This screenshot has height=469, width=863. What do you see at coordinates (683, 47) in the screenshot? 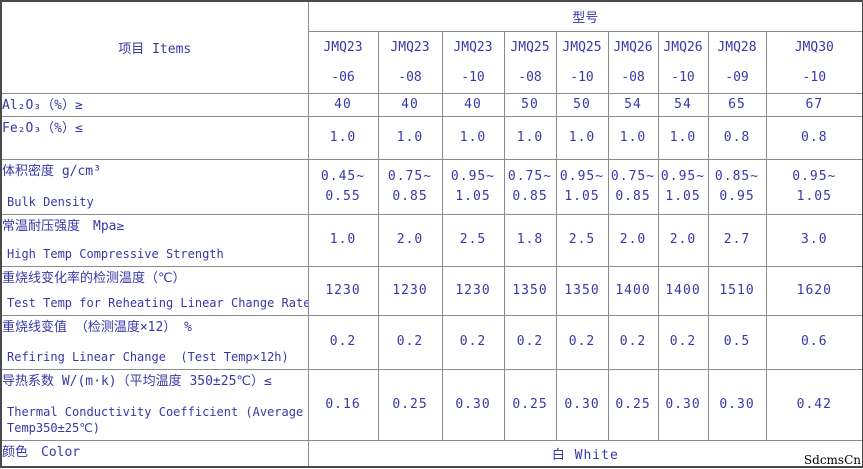
I see `model-series: JMQ26` at bounding box center [683, 47].